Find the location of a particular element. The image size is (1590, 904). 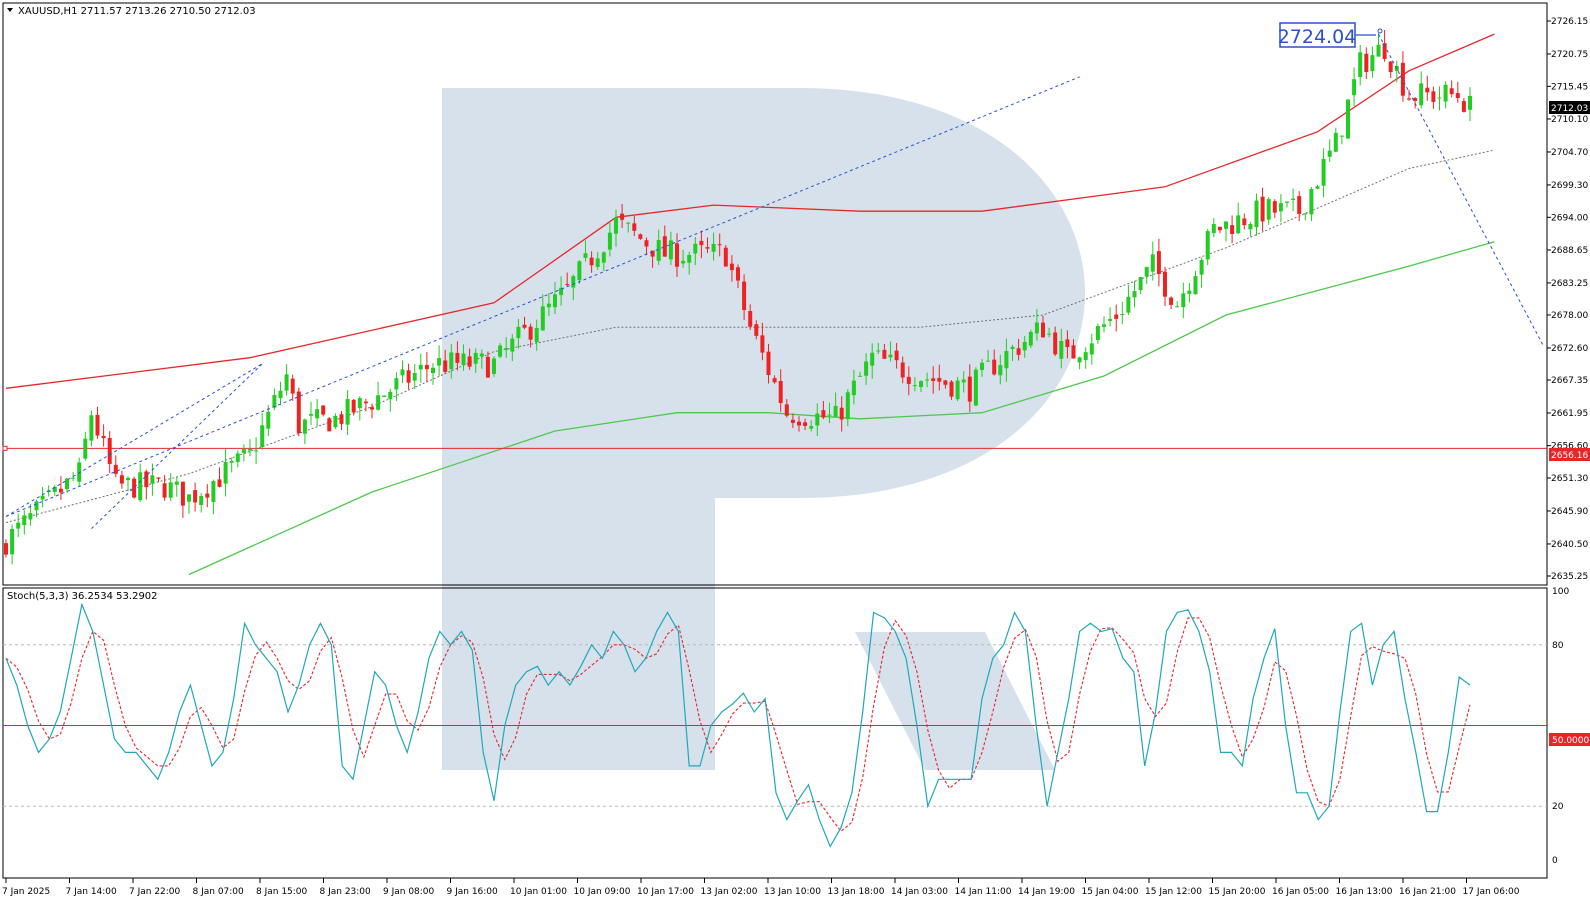

price-tick-label: 2656.60 is located at coordinates (1569, 447).